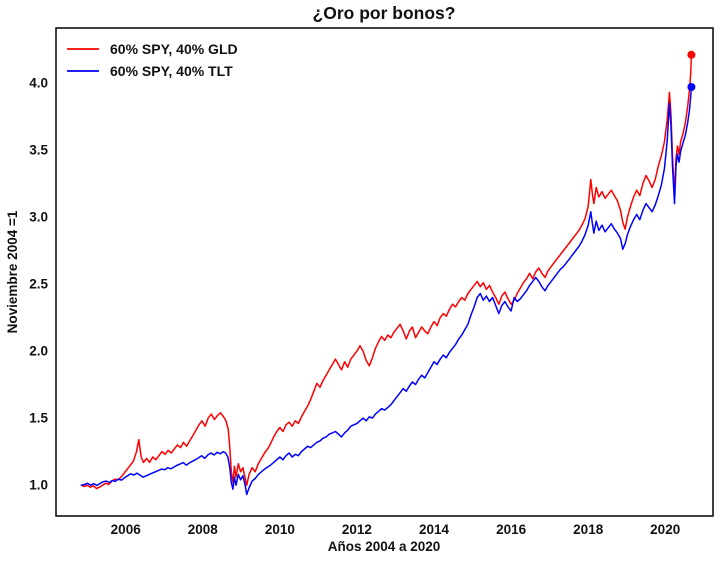 The height and width of the screenshot is (562, 728). Describe the element at coordinates (38, 485) in the screenshot. I see `y-tick-label: 1.0` at that location.